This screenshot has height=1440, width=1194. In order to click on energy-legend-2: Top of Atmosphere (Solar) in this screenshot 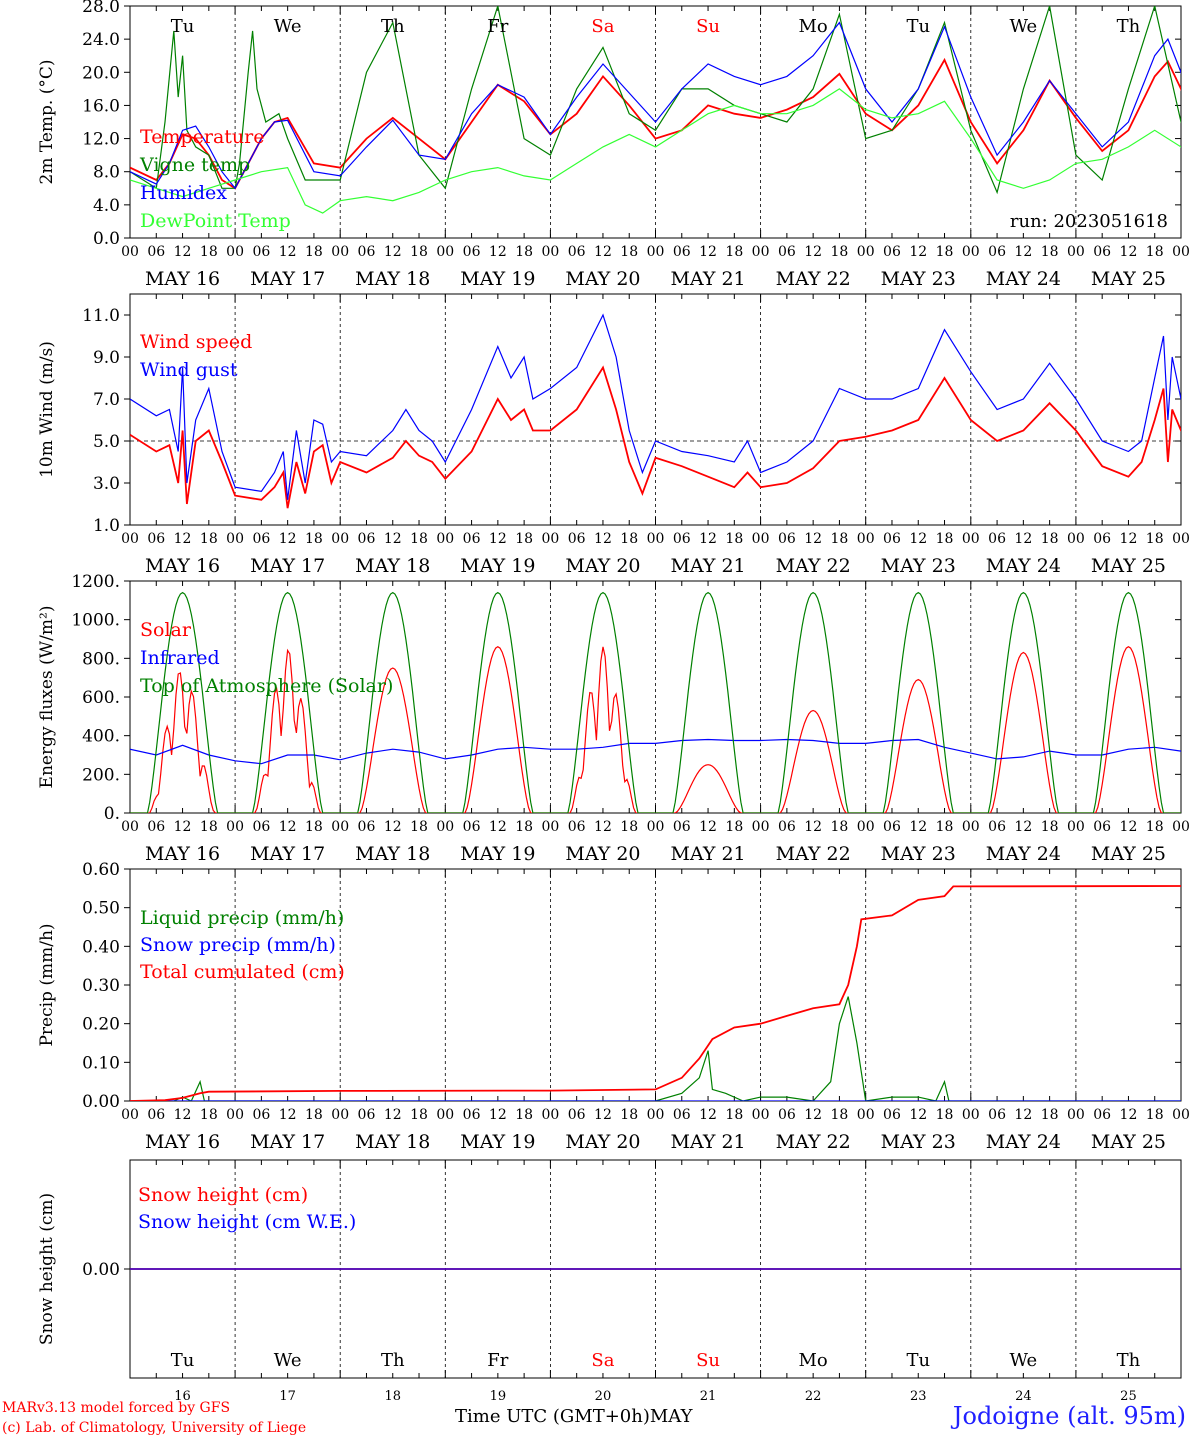, I will do `click(266, 686)`.